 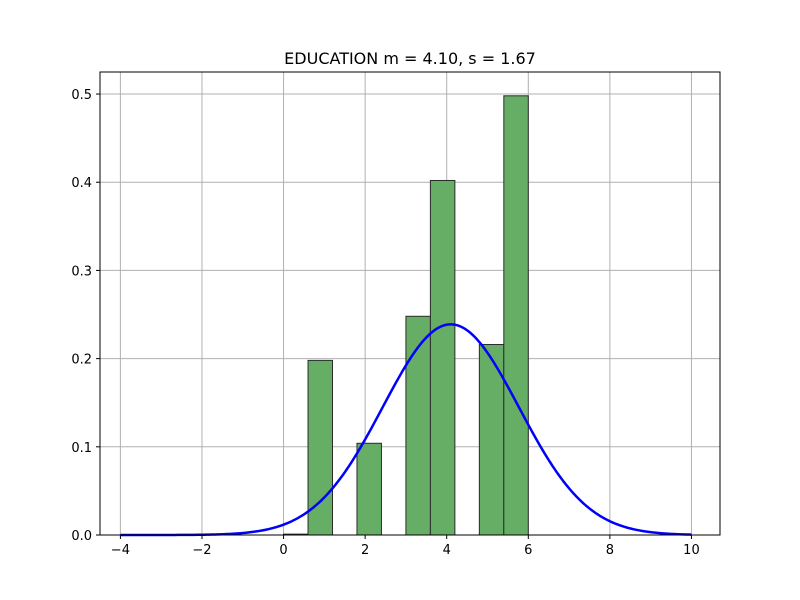 What do you see at coordinates (410, 58) in the screenshot?
I see `chart-title: EDUCATION m = 4.10, s = 1.67` at bounding box center [410, 58].